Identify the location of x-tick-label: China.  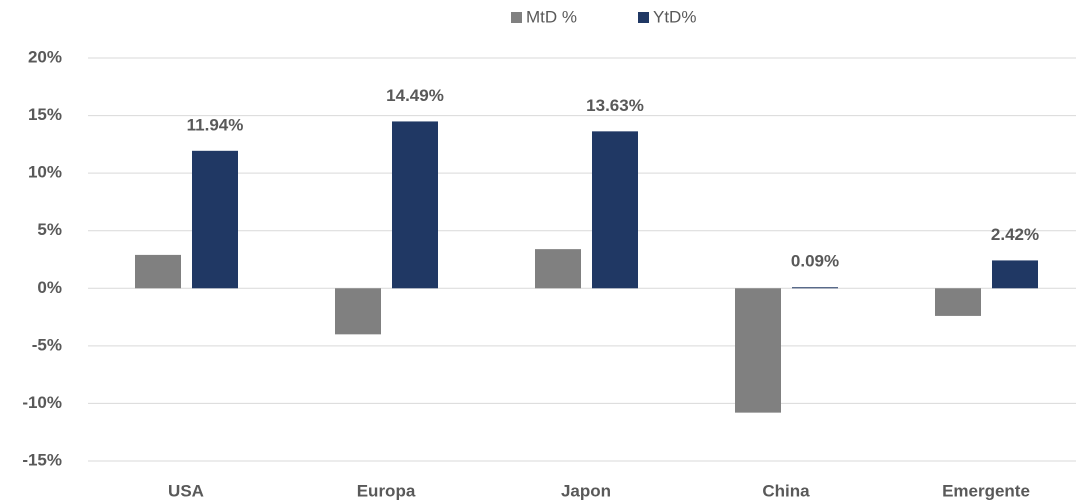
(786, 490).